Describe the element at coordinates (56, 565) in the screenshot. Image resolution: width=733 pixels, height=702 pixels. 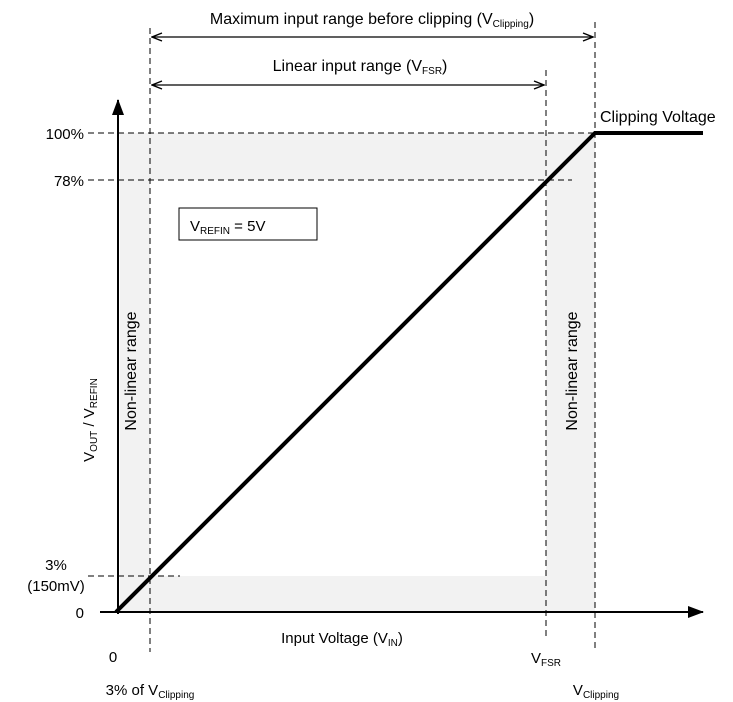
I see `y-tick-3: 3%` at that location.